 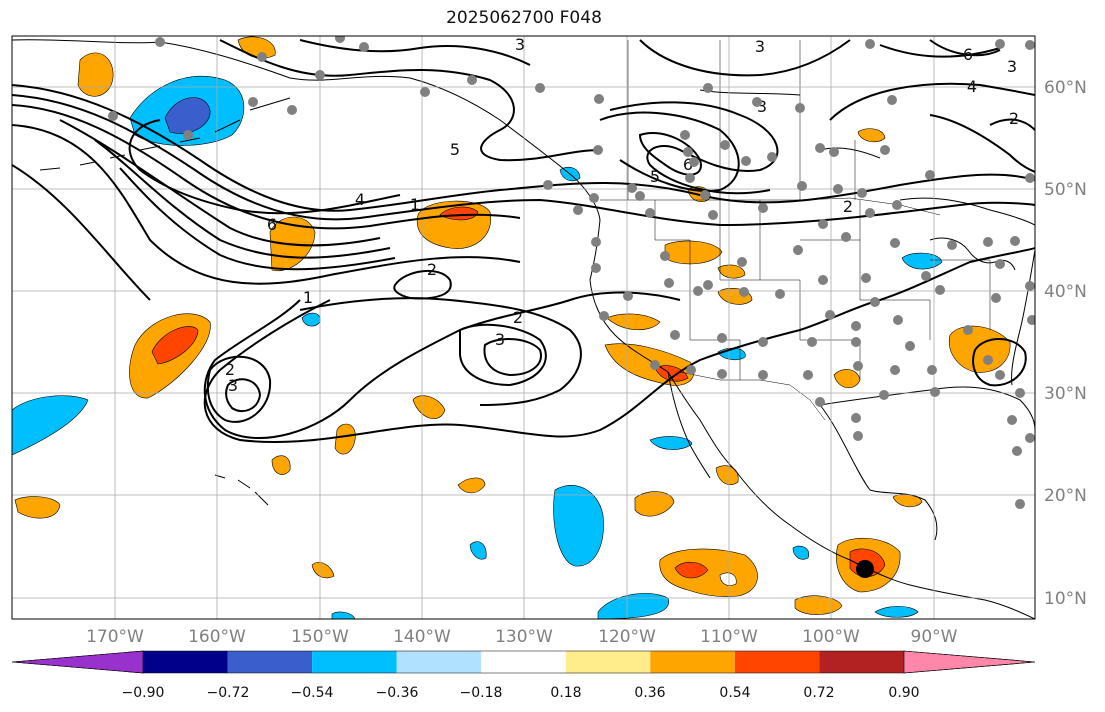 What do you see at coordinates (693, 252) in the screenshot?
I see `anomaly-positive-great-basin` at bounding box center [693, 252].